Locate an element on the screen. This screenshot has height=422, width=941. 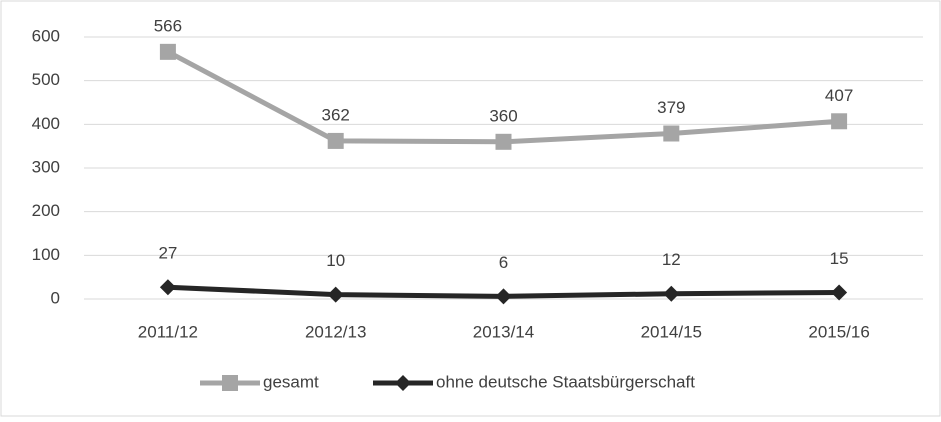
data-label: 10 is located at coordinates (335, 260).